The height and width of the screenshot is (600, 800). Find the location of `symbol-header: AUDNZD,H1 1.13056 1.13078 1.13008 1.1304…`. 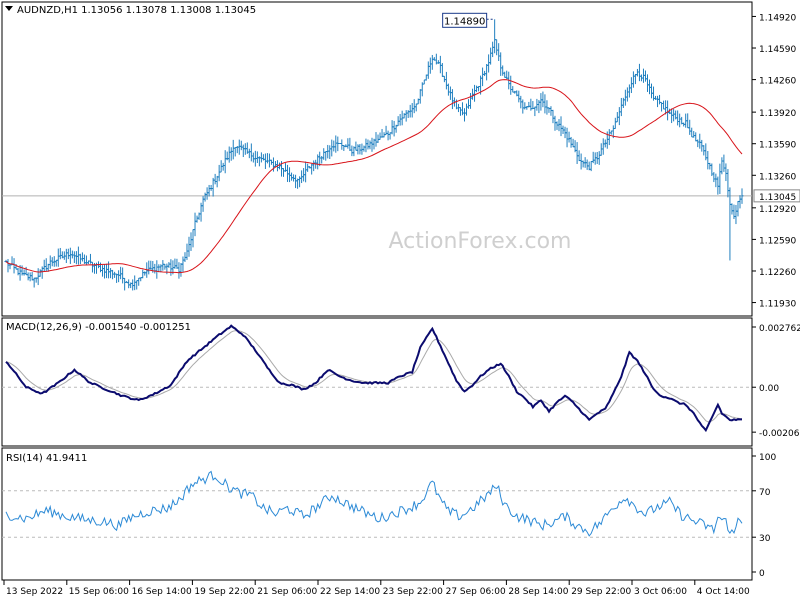

symbol-header: AUDNZD,H1 1.13056 1.13078 1.13008 1.1304… is located at coordinates (136, 10).